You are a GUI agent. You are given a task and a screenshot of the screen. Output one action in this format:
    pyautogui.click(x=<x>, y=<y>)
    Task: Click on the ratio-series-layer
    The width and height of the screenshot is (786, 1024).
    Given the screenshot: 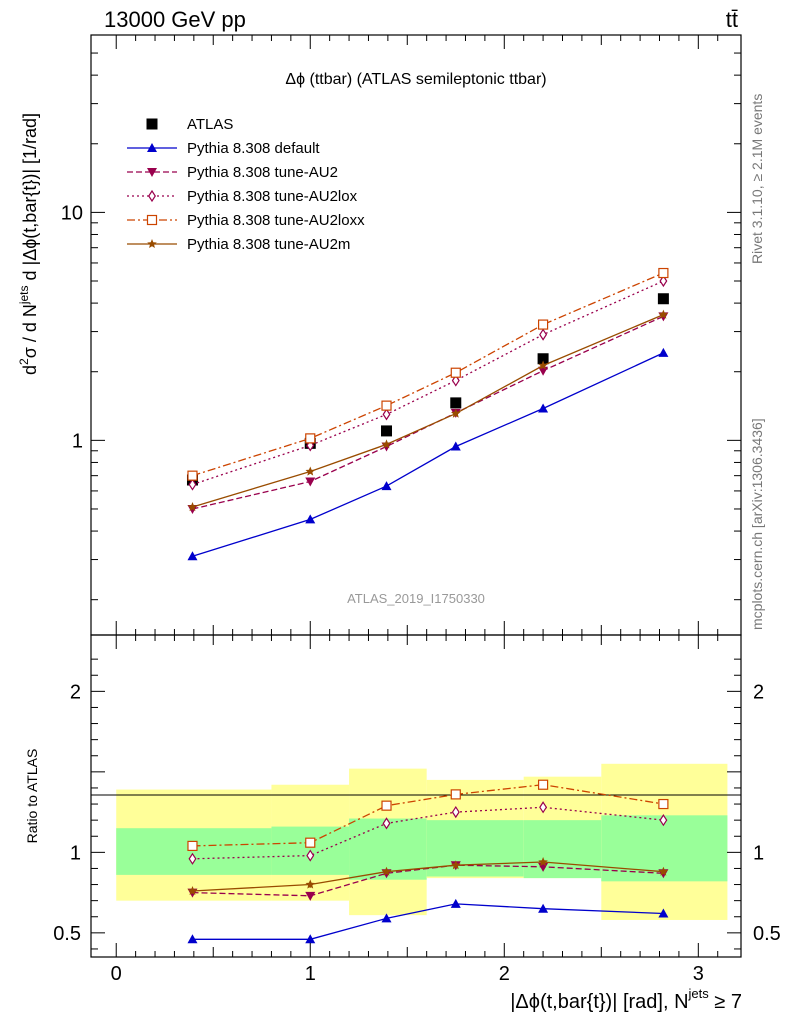 What is the action you would take?
    pyautogui.click(x=428, y=861)
    